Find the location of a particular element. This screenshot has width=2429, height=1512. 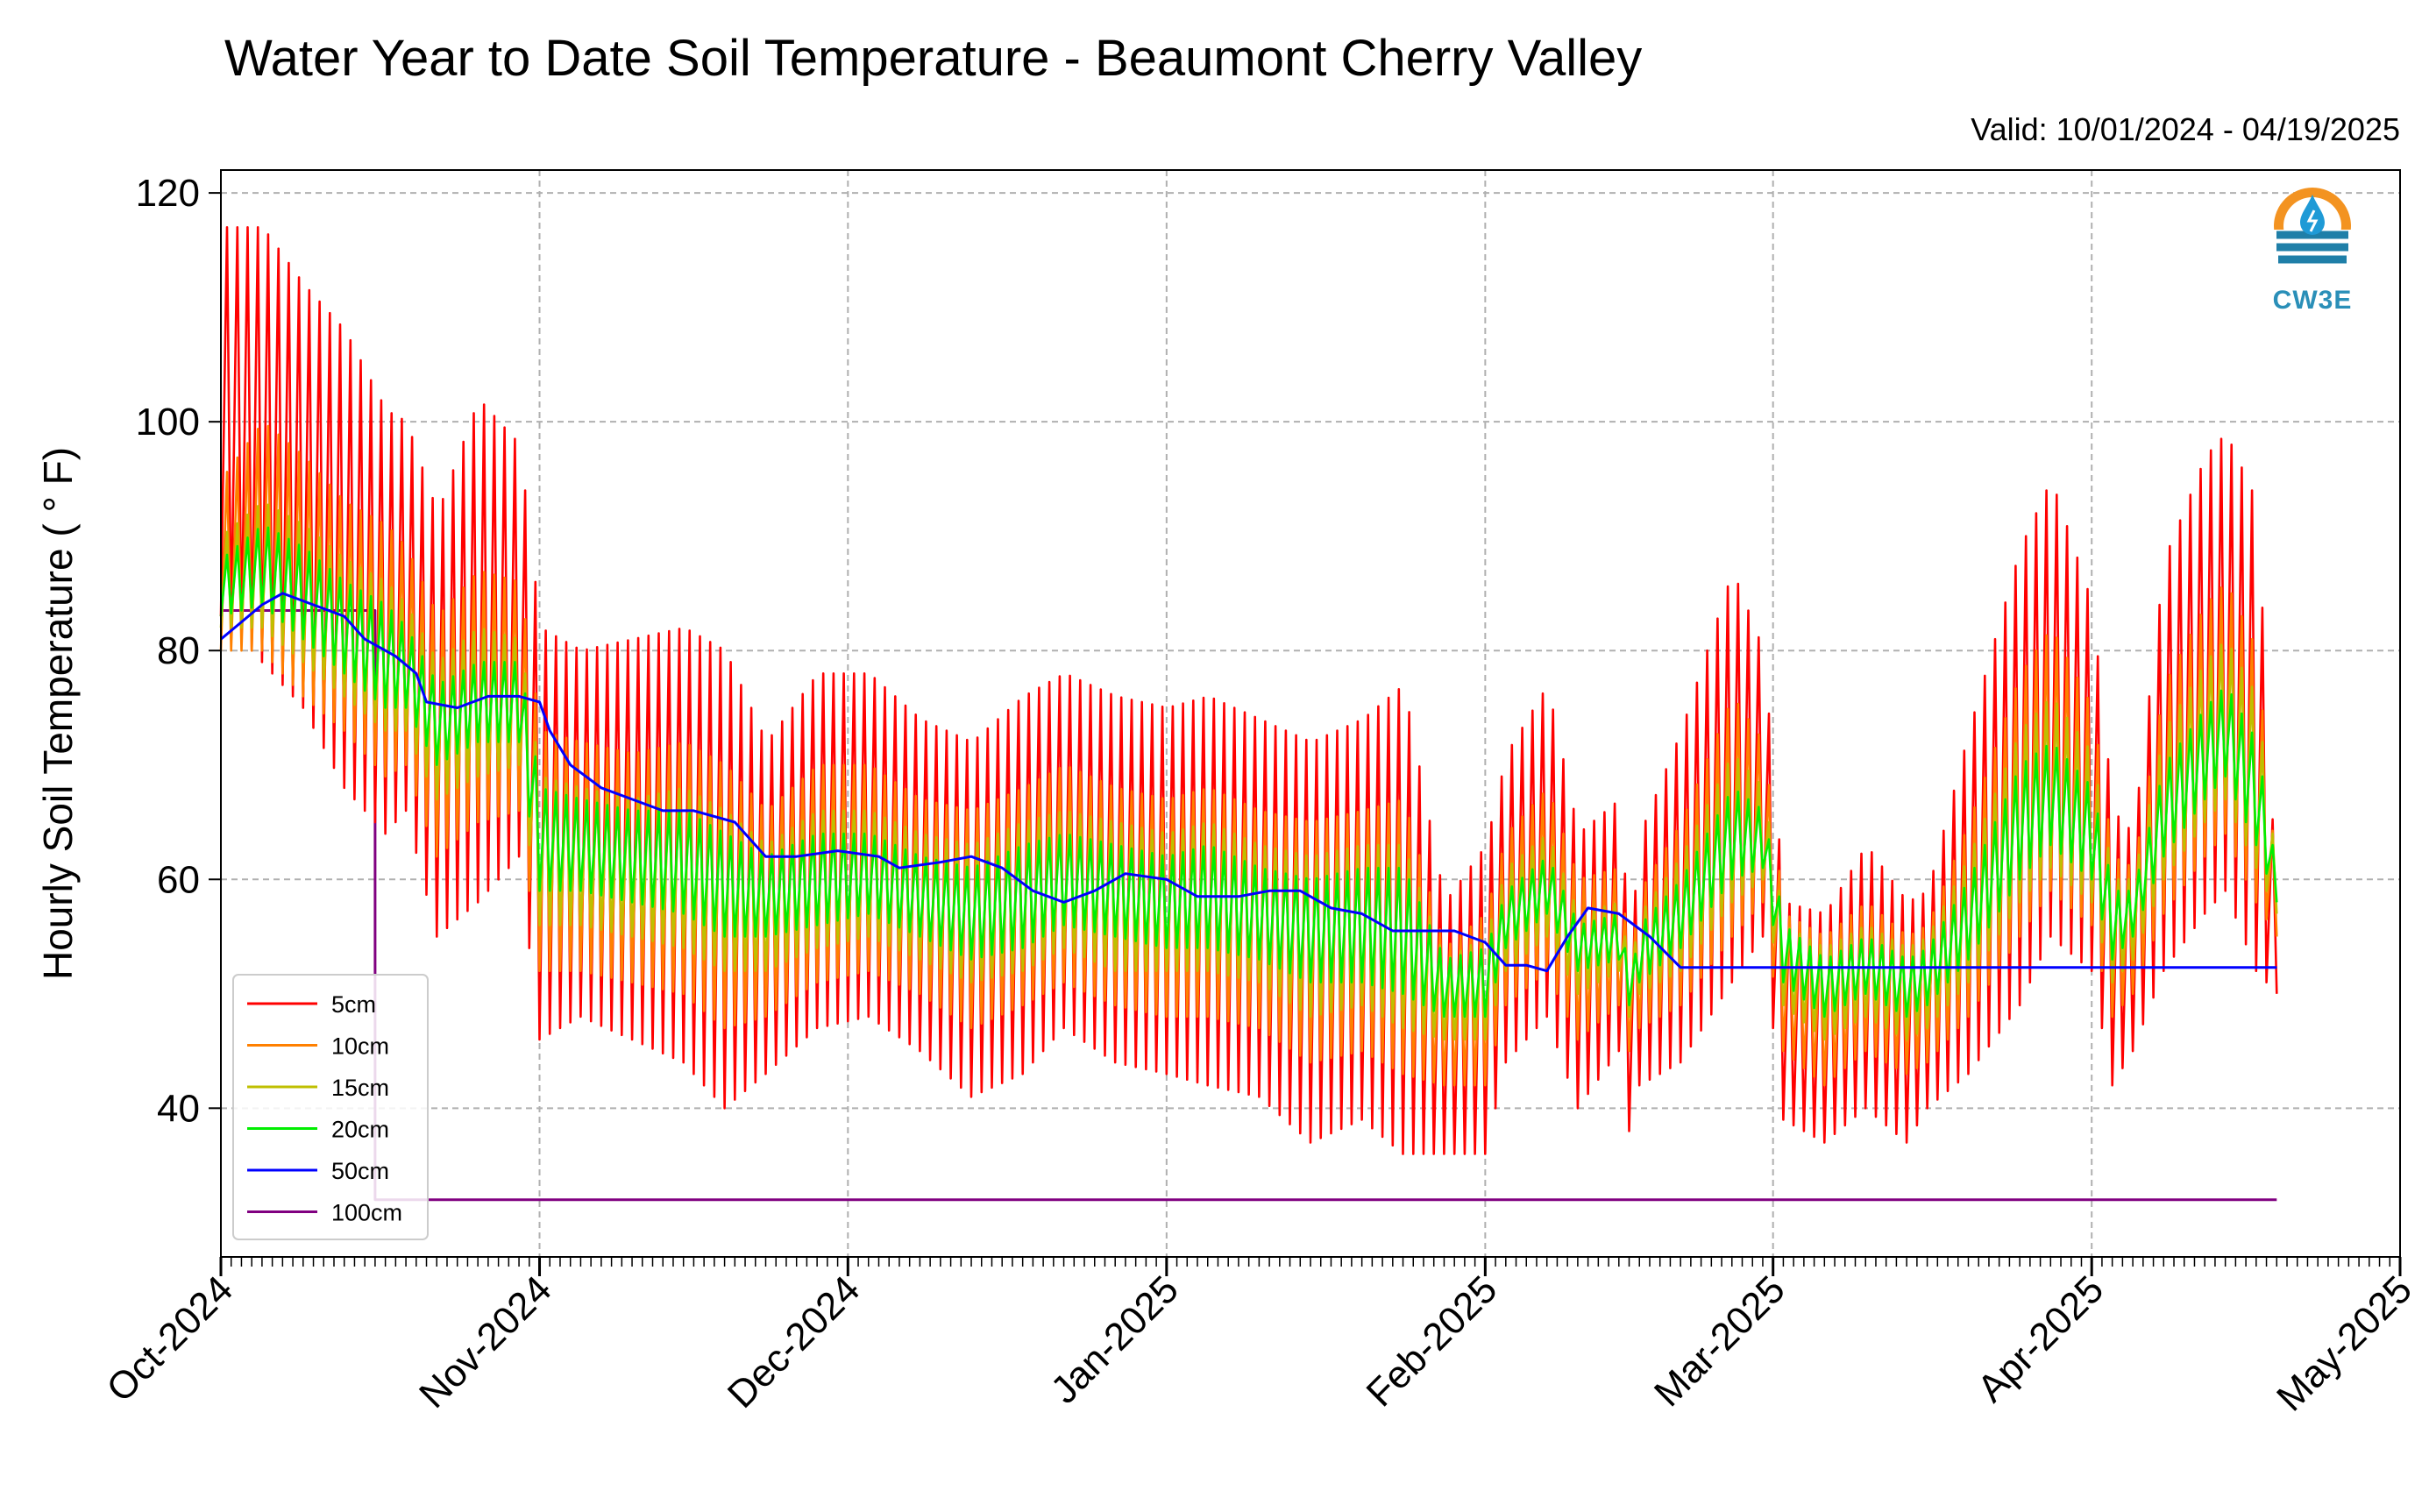

y-axis: 40 60 80 100 120 is located at coordinates (179, 651).